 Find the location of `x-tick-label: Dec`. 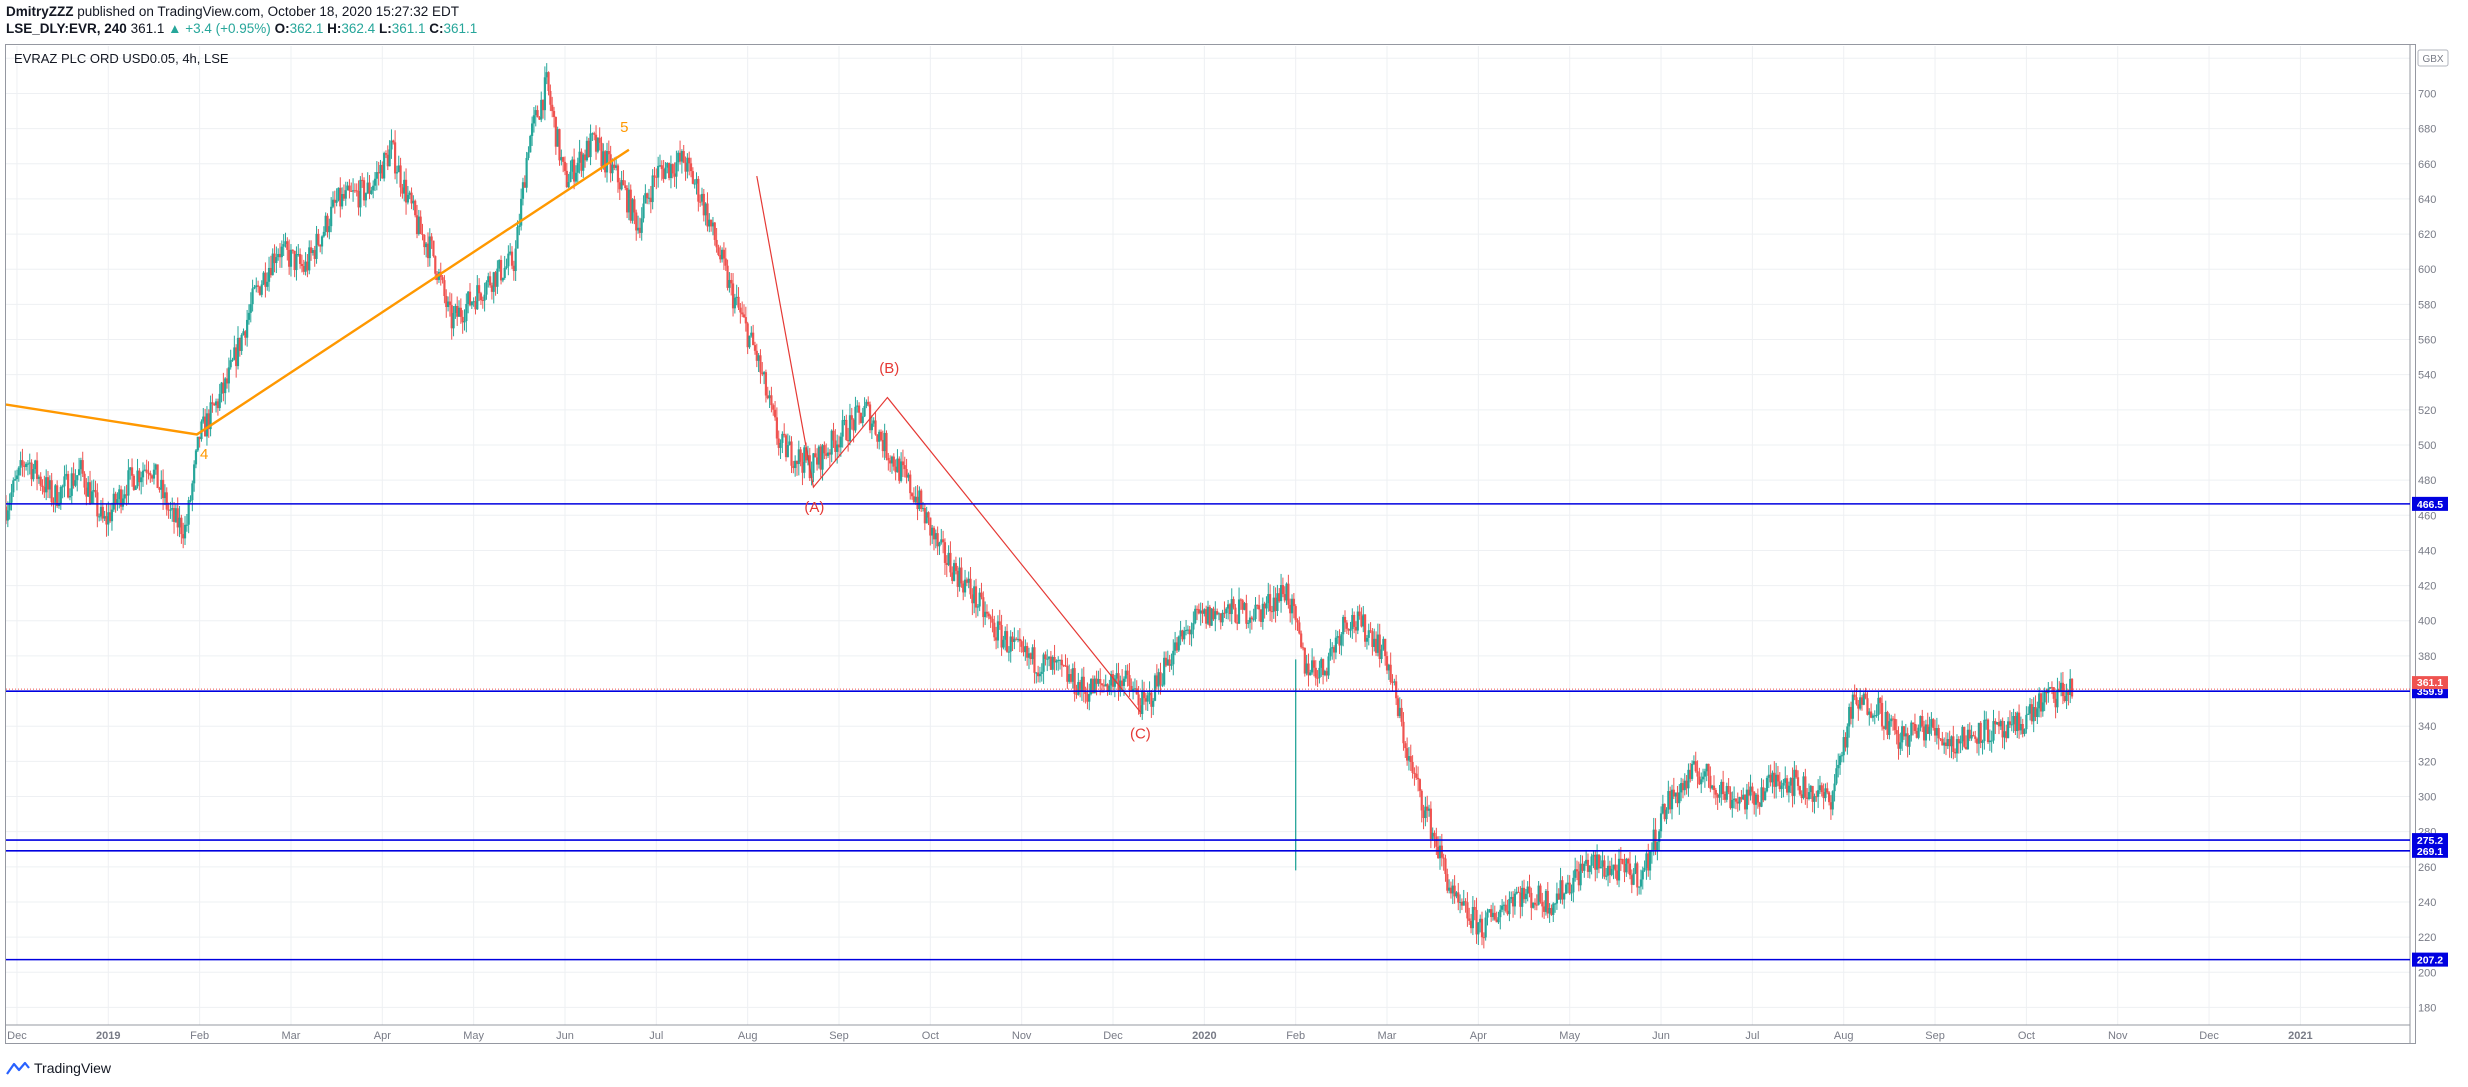

x-tick-label: Dec is located at coordinates (17, 1036).